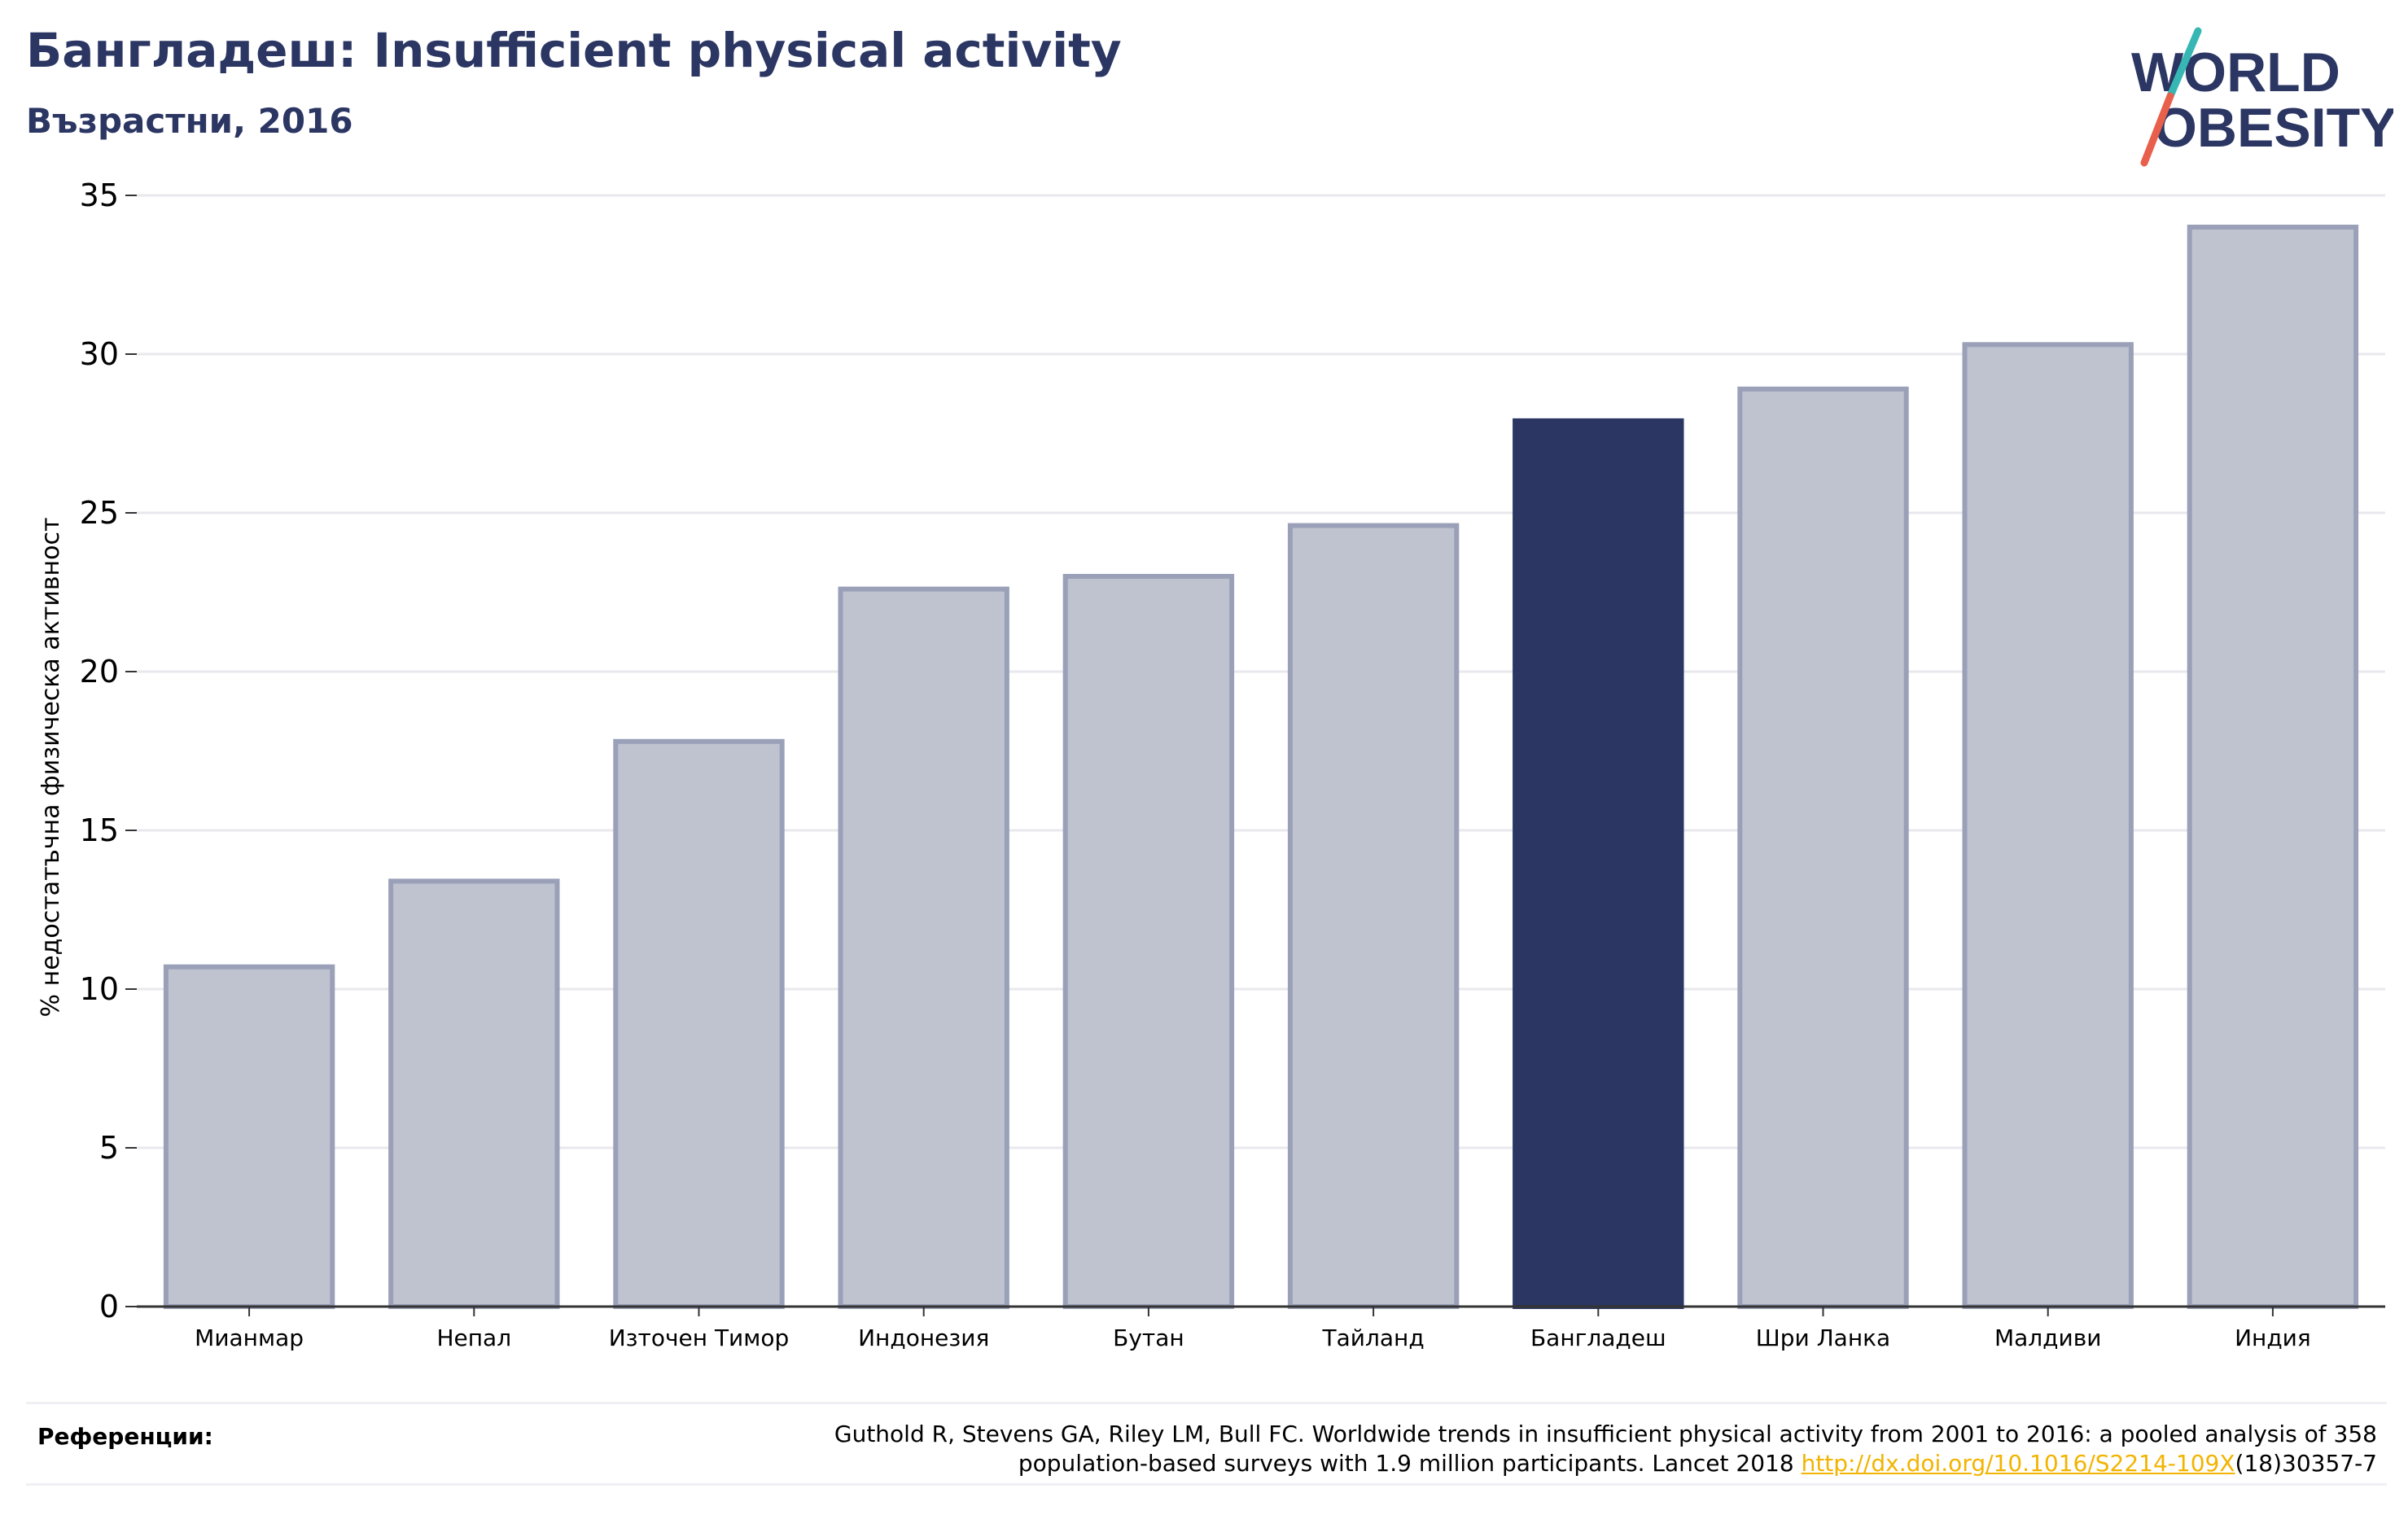  I want to click on y-tick-label: 0, so click(109, 1307).